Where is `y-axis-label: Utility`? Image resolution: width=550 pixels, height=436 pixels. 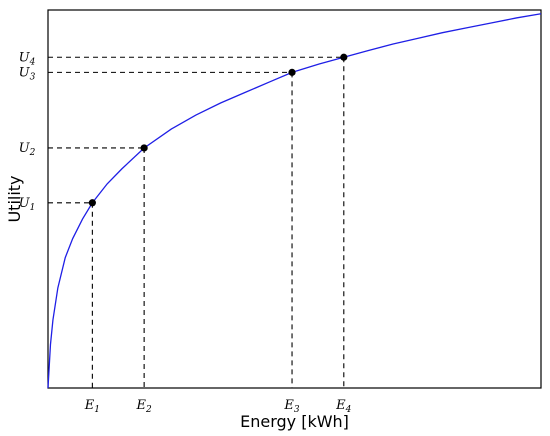
y-axis-label: Utility is located at coordinates (14, 198).